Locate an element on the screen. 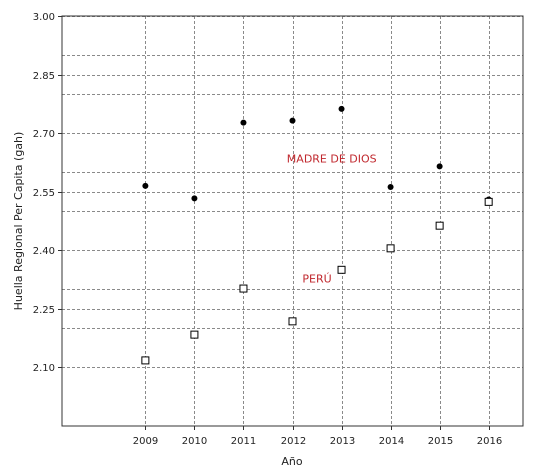 This screenshot has height=471, width=535. annotation-label: PERÚ is located at coordinates (316, 279).